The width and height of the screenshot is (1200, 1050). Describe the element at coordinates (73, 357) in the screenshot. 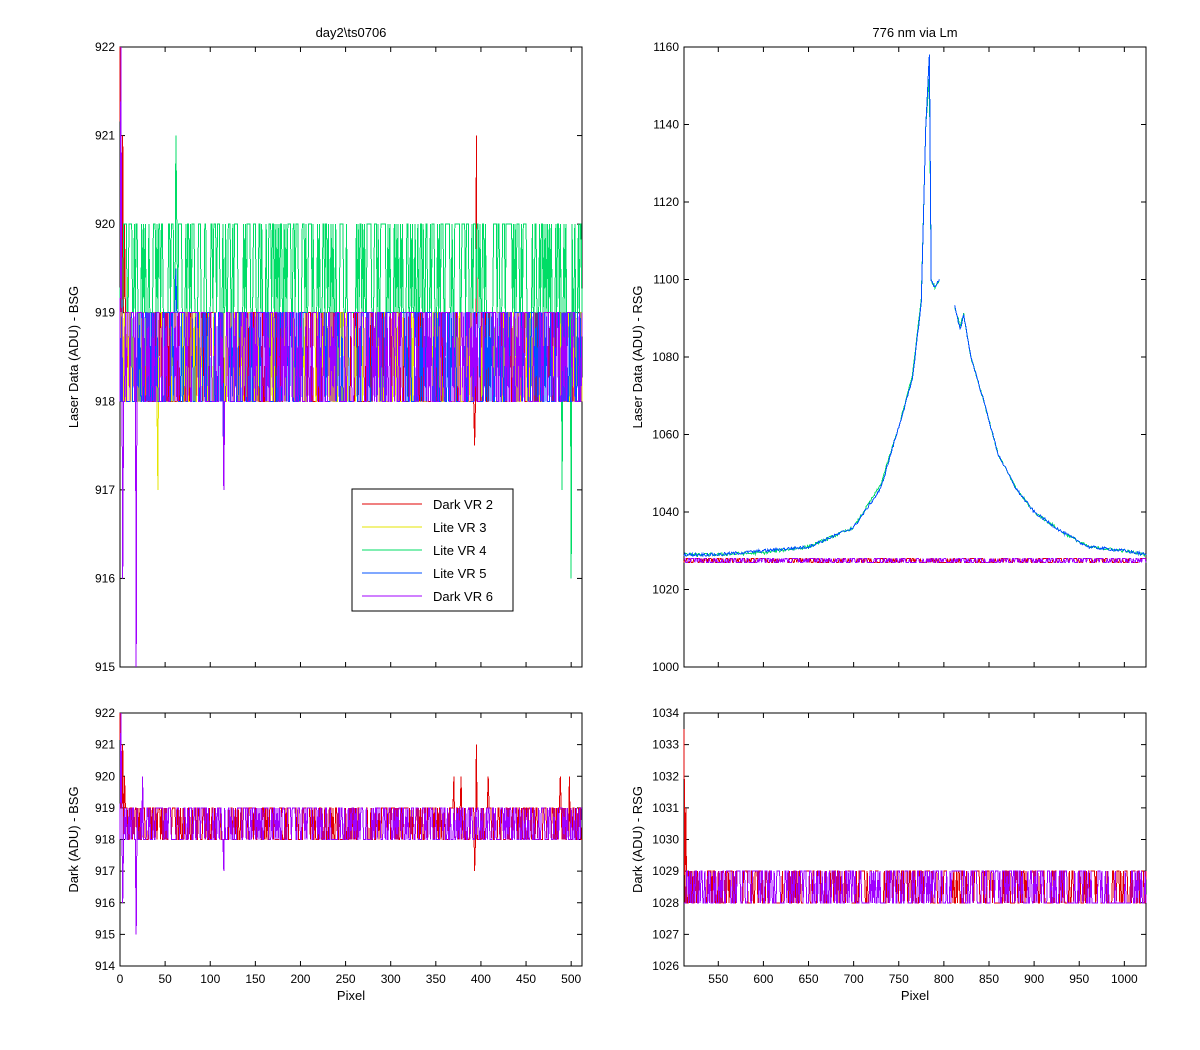

I see `y-axis-label: Laser Data (ADU) - BSG` at that location.